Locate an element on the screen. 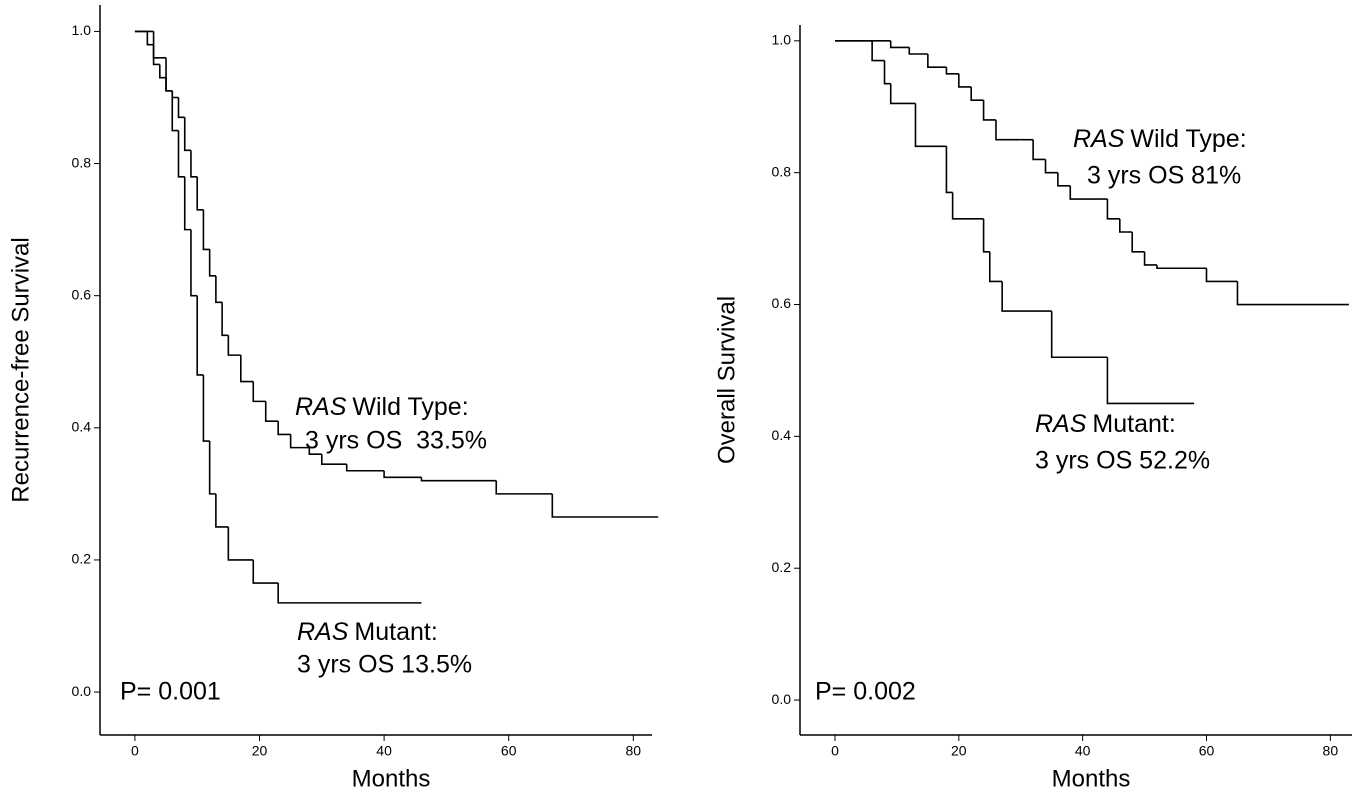 The height and width of the screenshot is (802, 1363). y-axis-label: Overall Survival is located at coordinates (726, 380).